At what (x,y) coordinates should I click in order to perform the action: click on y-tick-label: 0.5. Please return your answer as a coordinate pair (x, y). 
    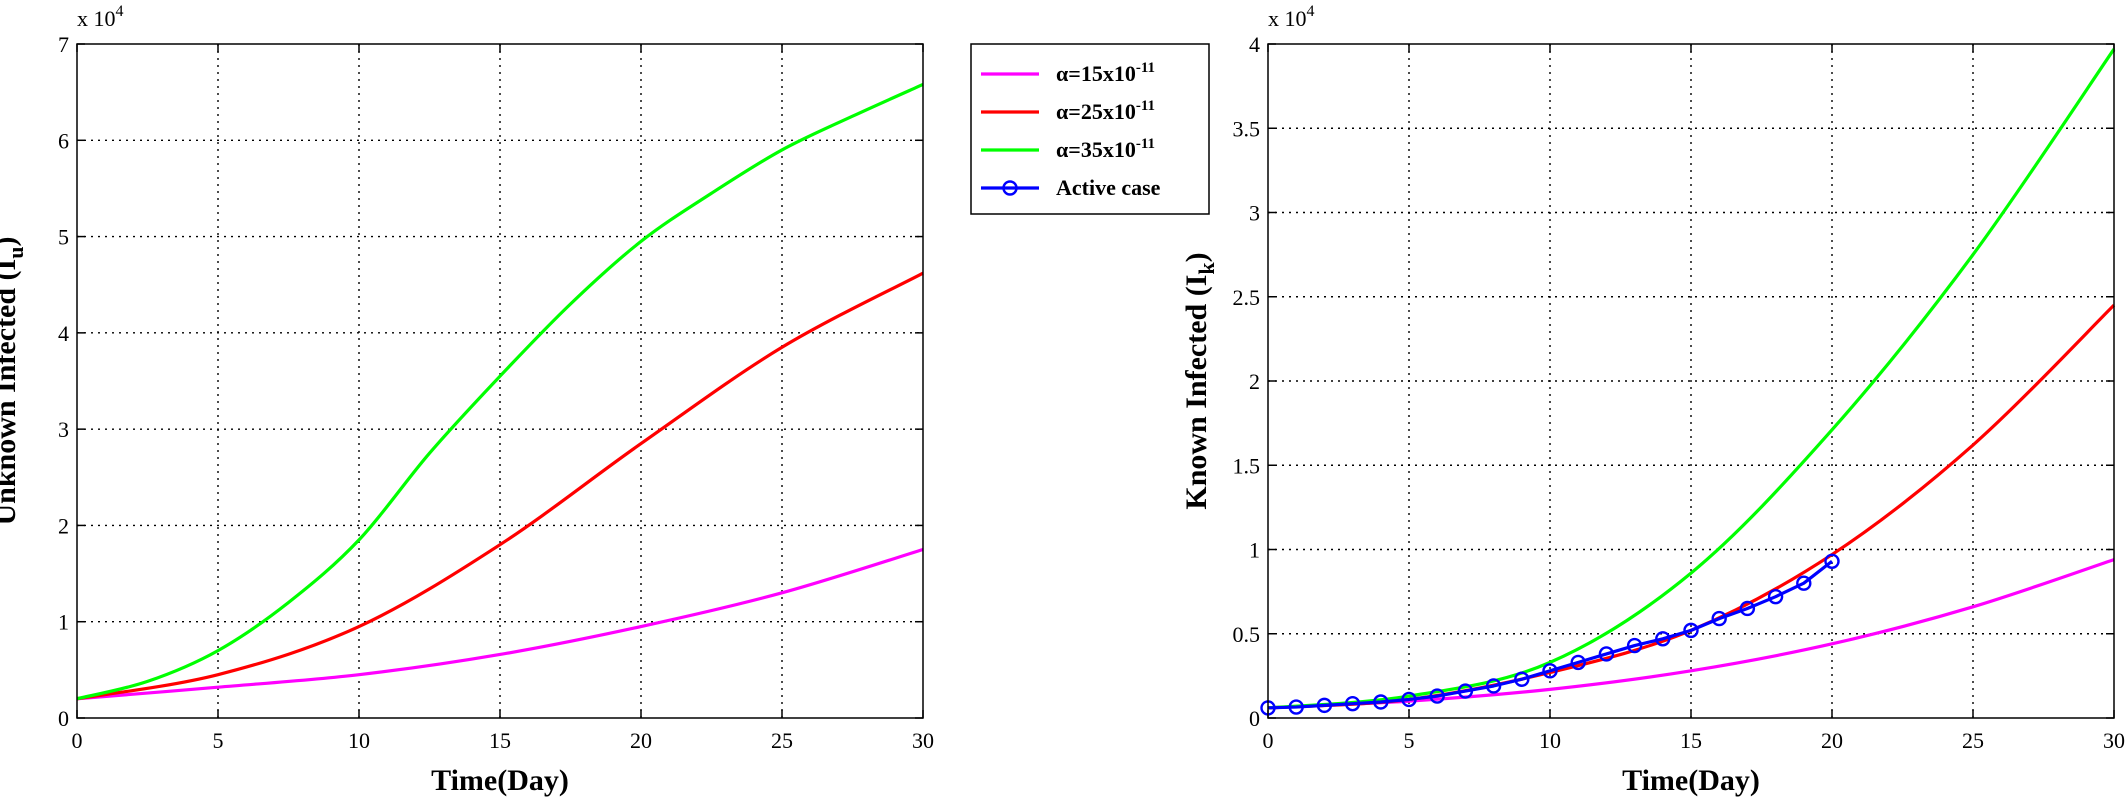
    Looking at the image, I should click on (1247, 634).